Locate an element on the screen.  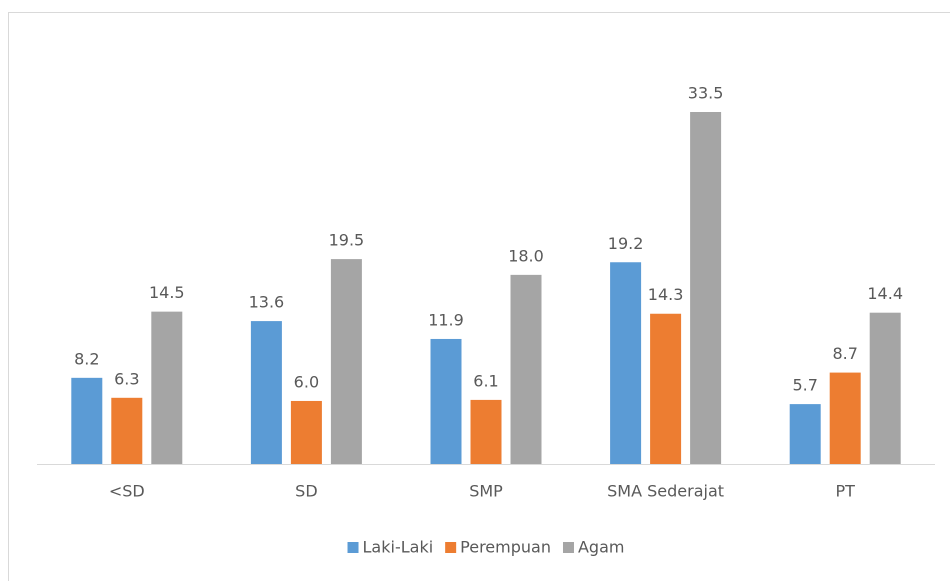
data-label: 18.0 is located at coordinates (526, 255).